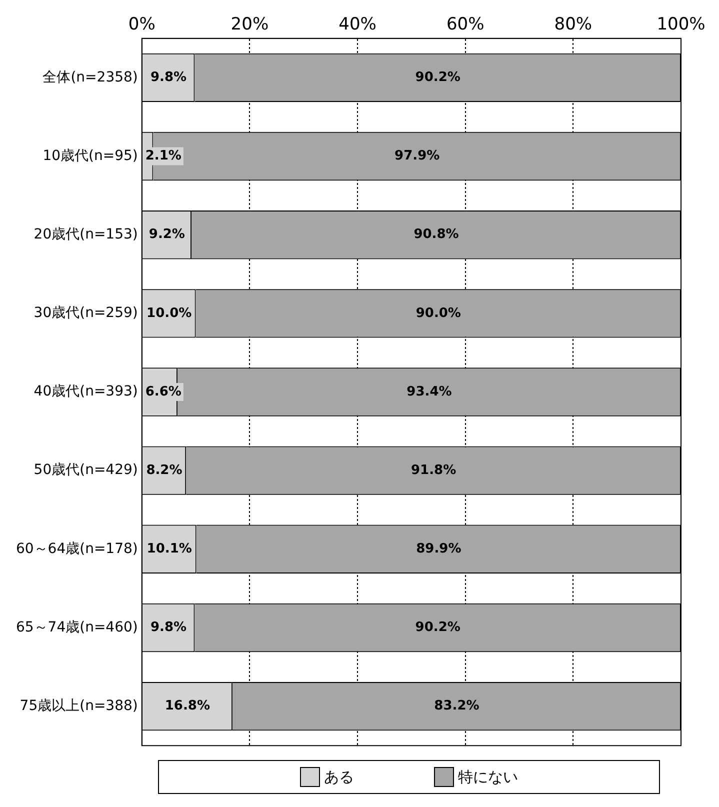 Image resolution: width=719 pixels, height=807 pixels. What do you see at coordinates (488, 777) in the screenshot?
I see `text: 特にない` at bounding box center [488, 777].